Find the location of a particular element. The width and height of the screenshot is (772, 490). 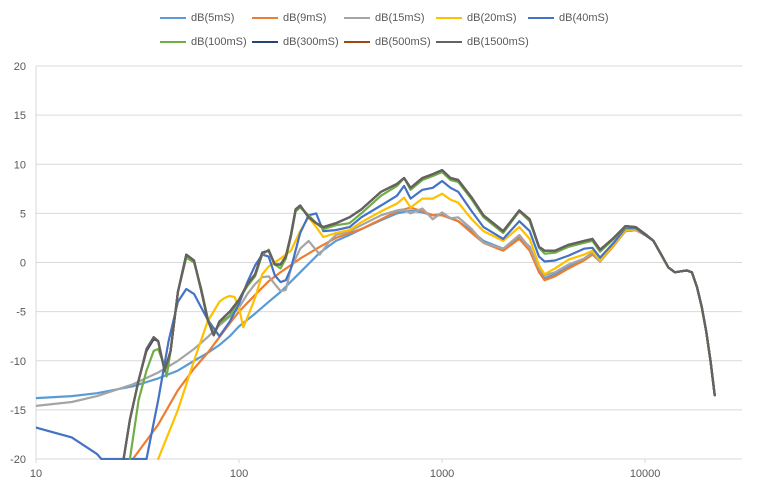

legend-label: dB(300mS) is located at coordinates (311, 42).